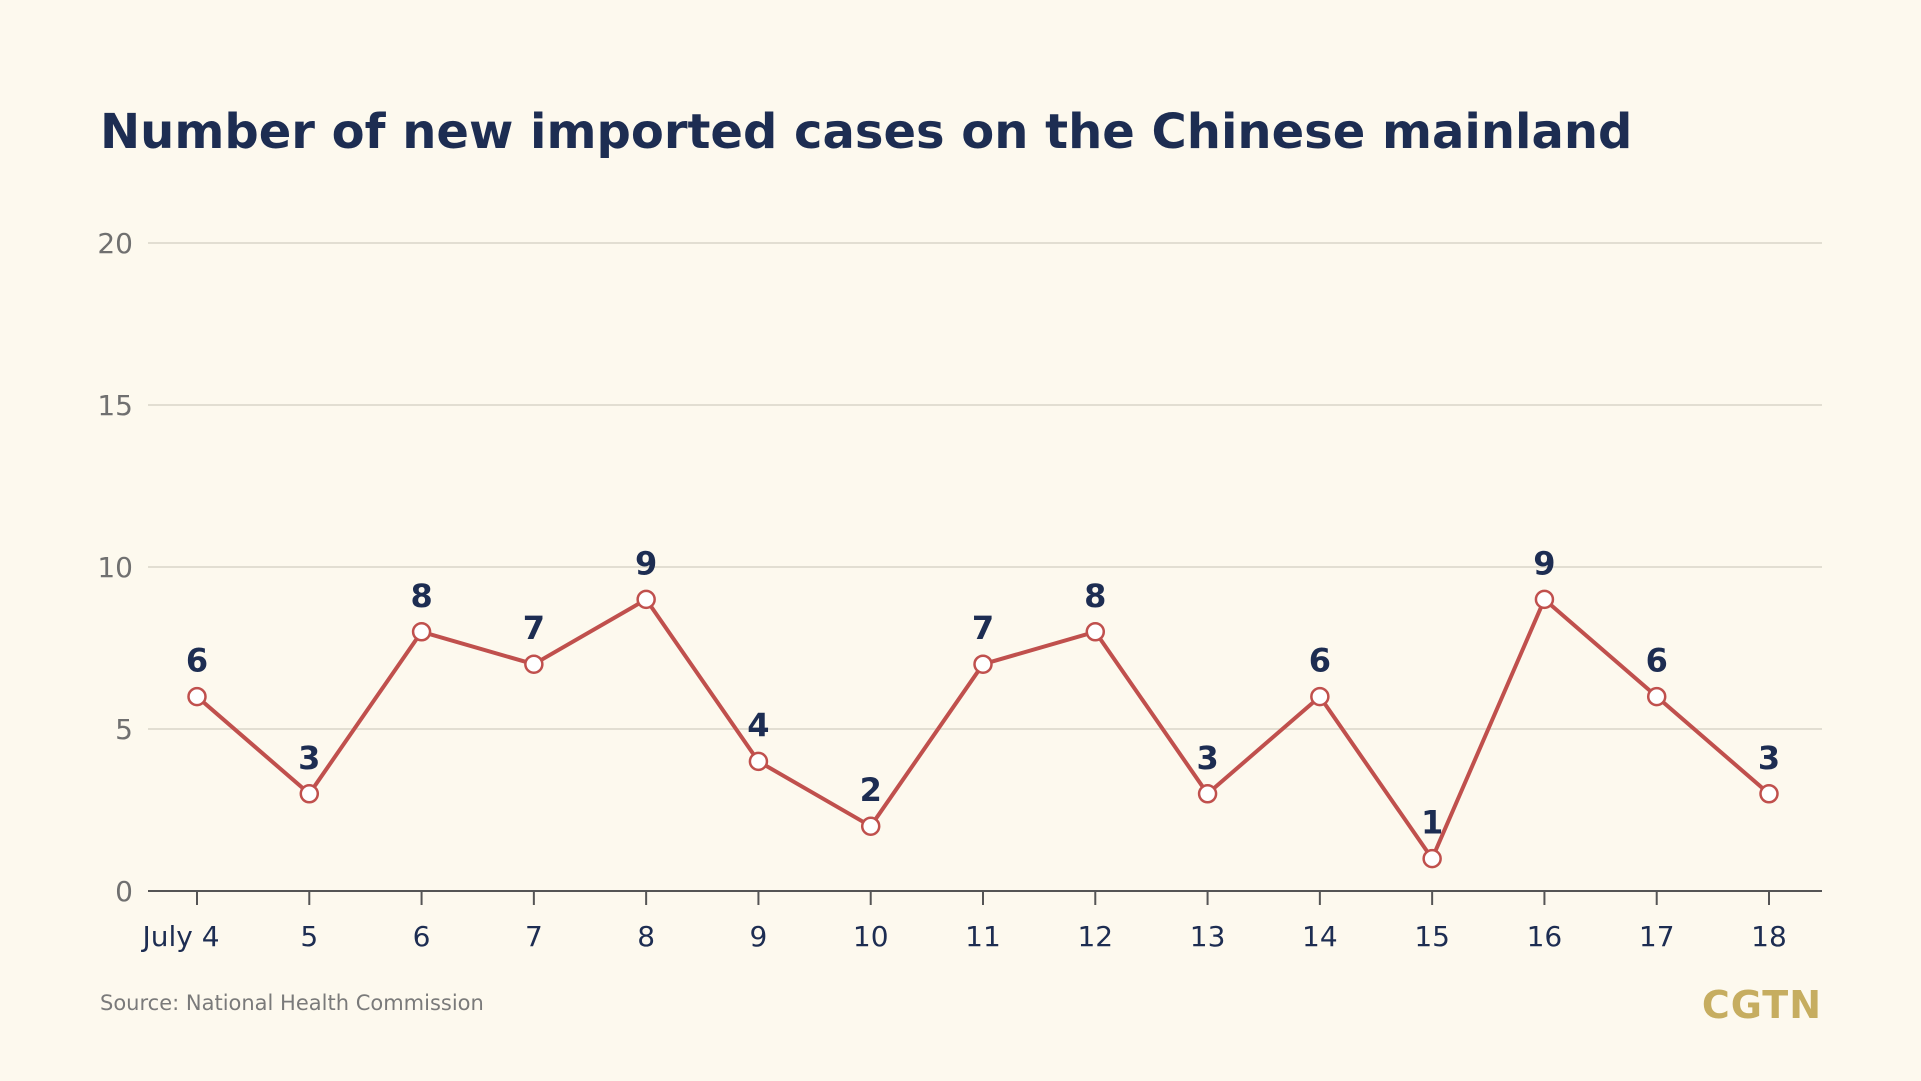 The height and width of the screenshot is (1081, 1921). Describe the element at coordinates (1208, 936) in the screenshot. I see `x-tick-label: 13` at that location.